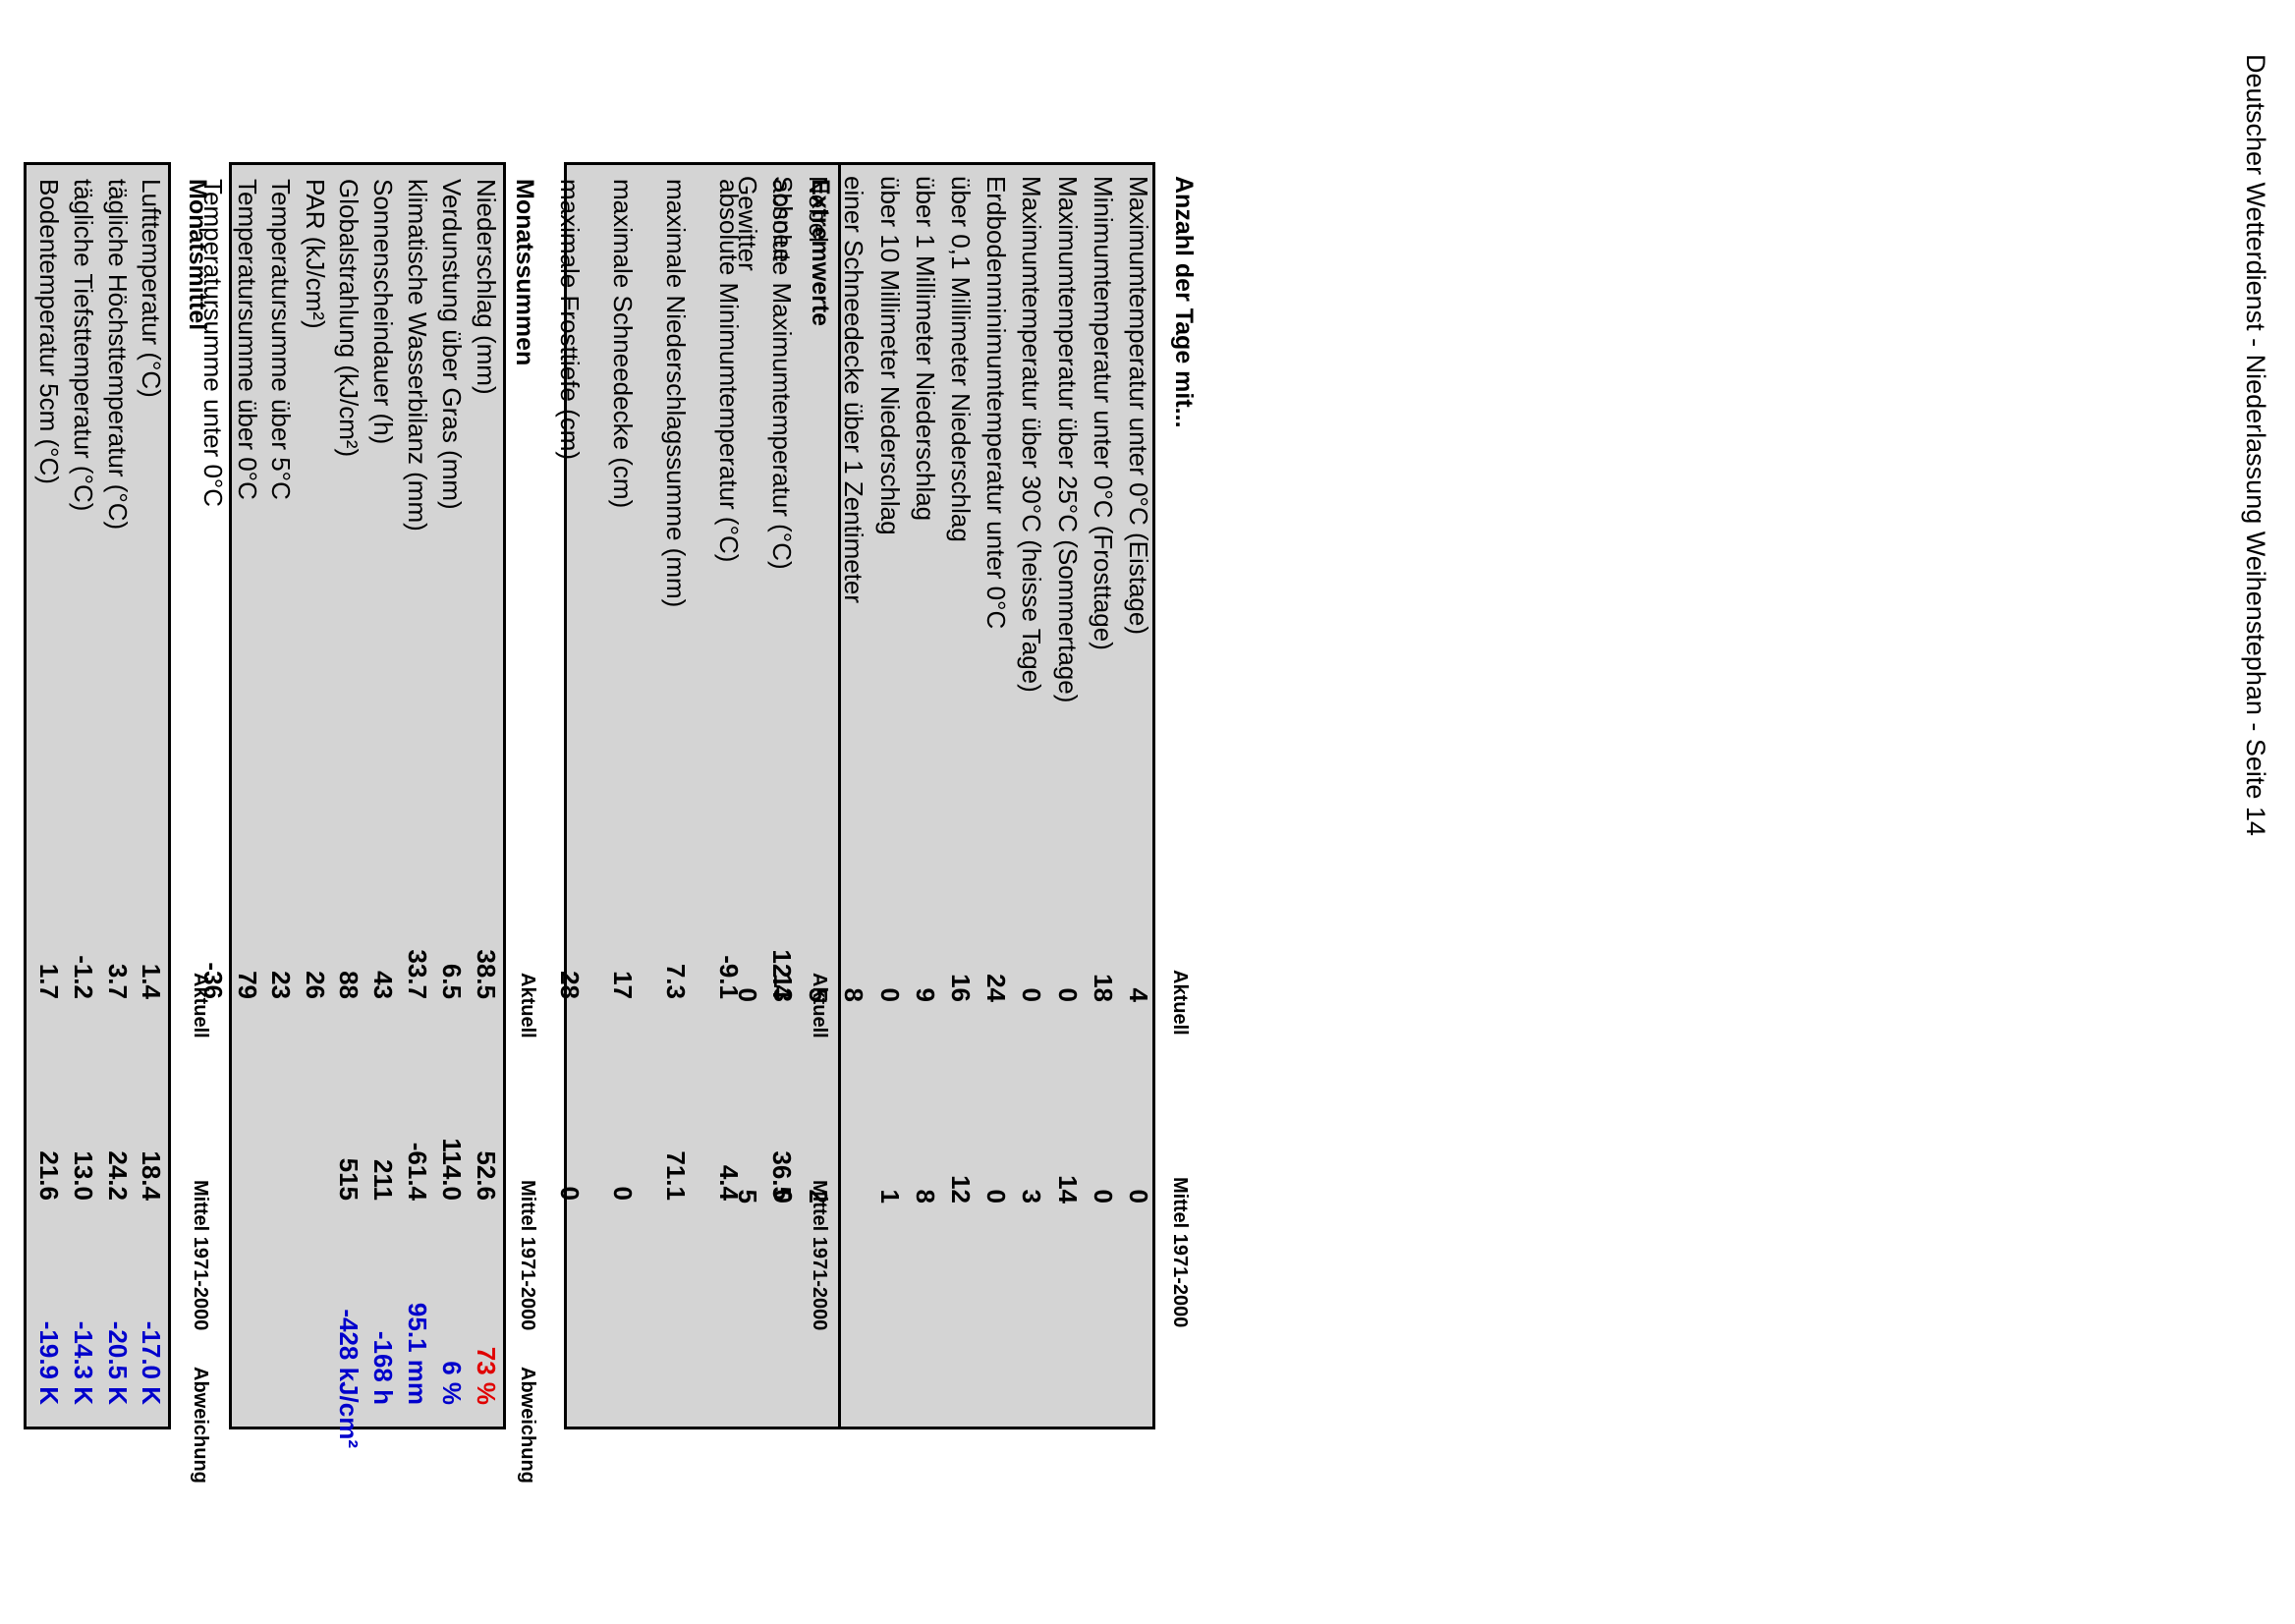  I want to click on value-mittel: 3, so click(1032, 1196).